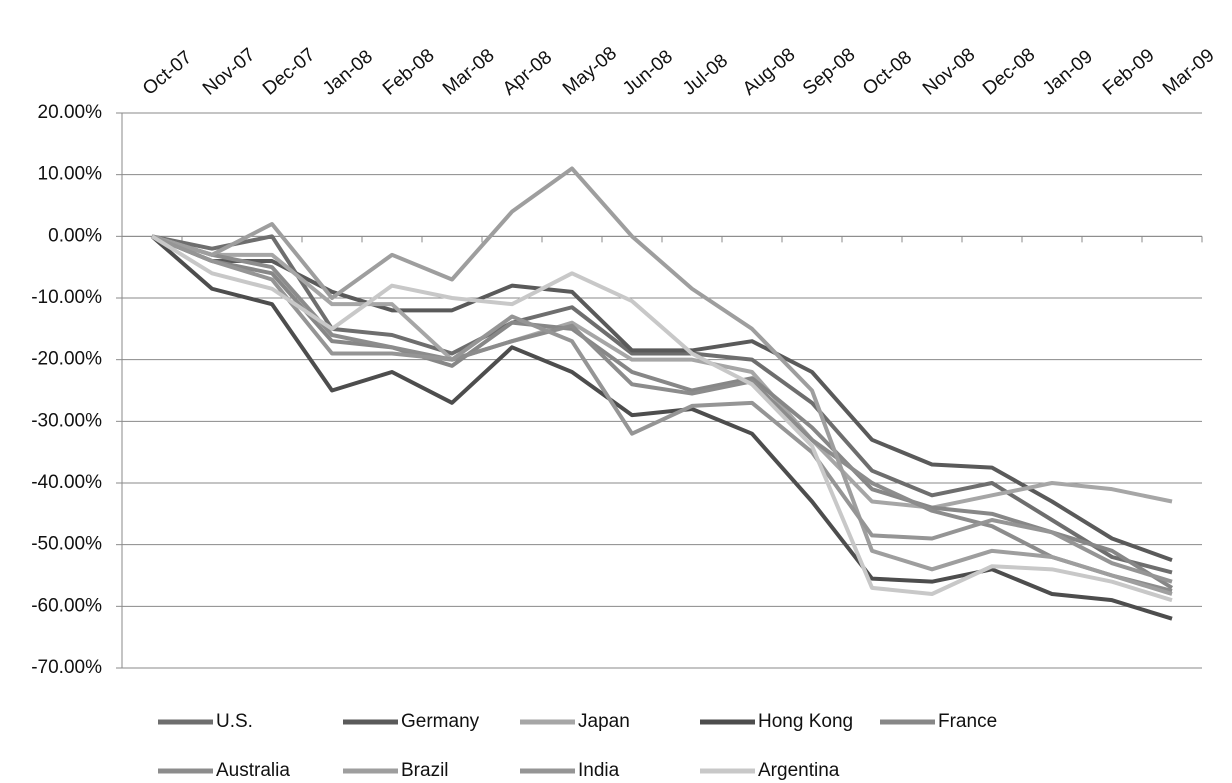 Image resolution: width=1232 pixels, height=783 pixels. What do you see at coordinates (253, 770) in the screenshot?
I see `legend-label: Australia` at bounding box center [253, 770].